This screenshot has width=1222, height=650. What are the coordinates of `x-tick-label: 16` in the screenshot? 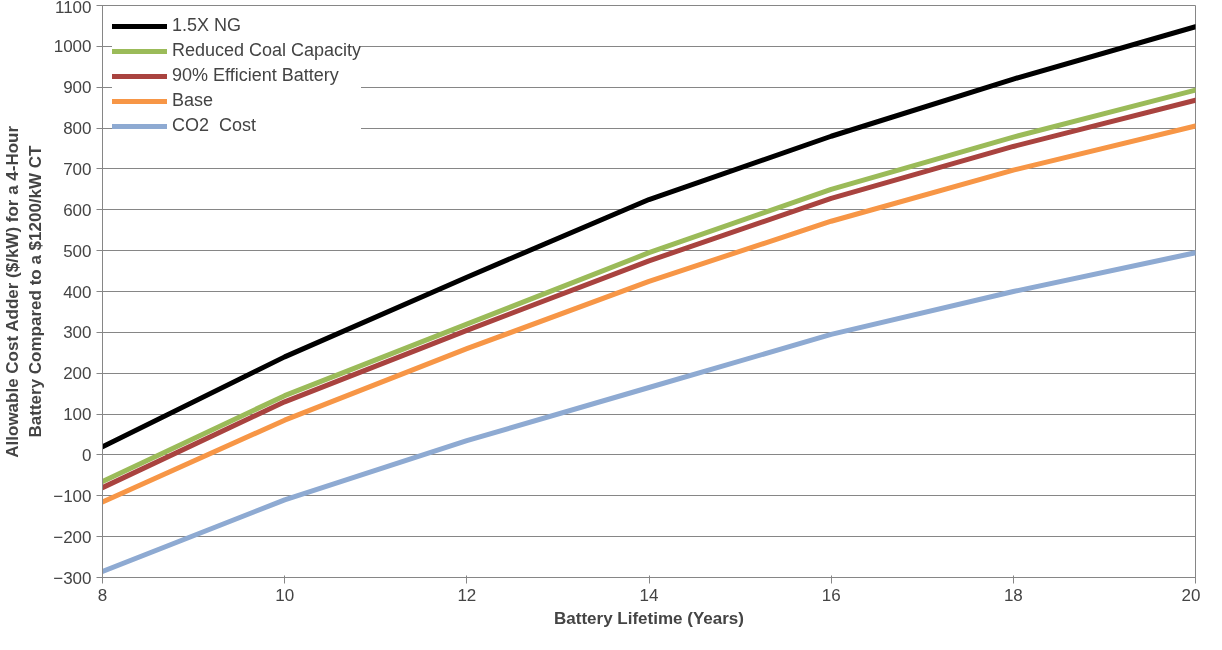 It's located at (831, 595).